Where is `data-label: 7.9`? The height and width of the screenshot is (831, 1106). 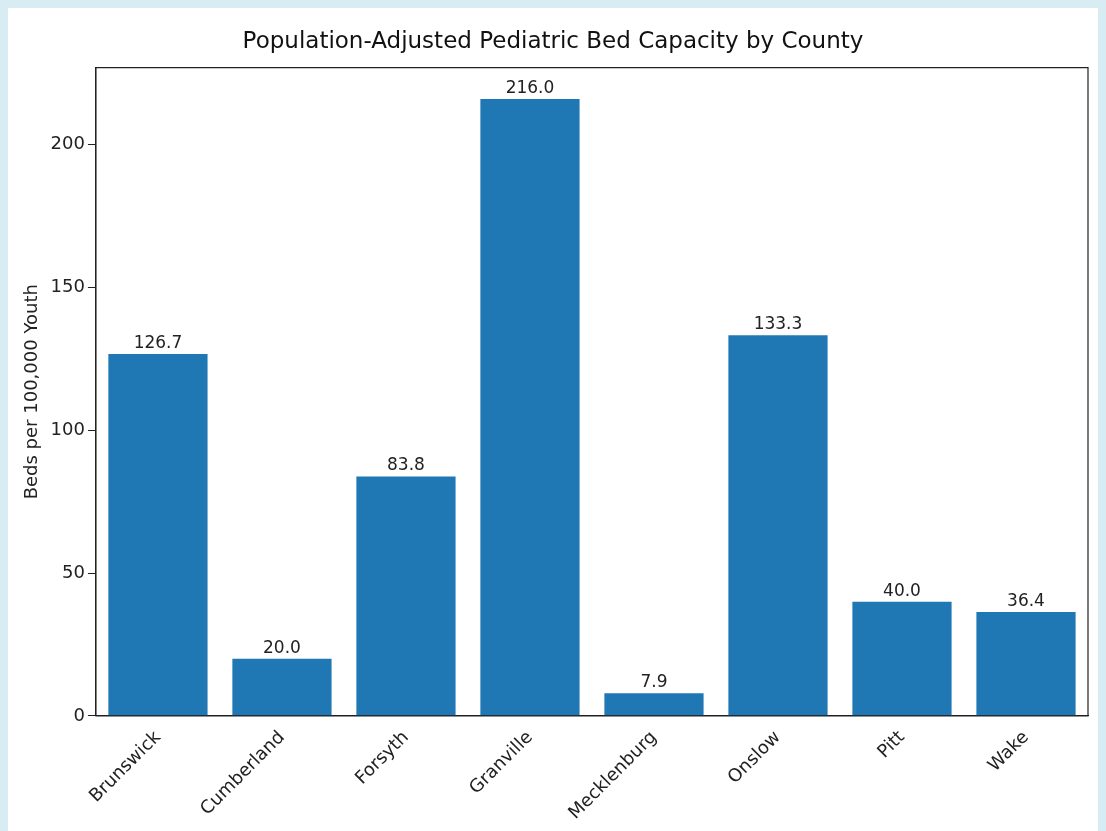 data-label: 7.9 is located at coordinates (654, 681).